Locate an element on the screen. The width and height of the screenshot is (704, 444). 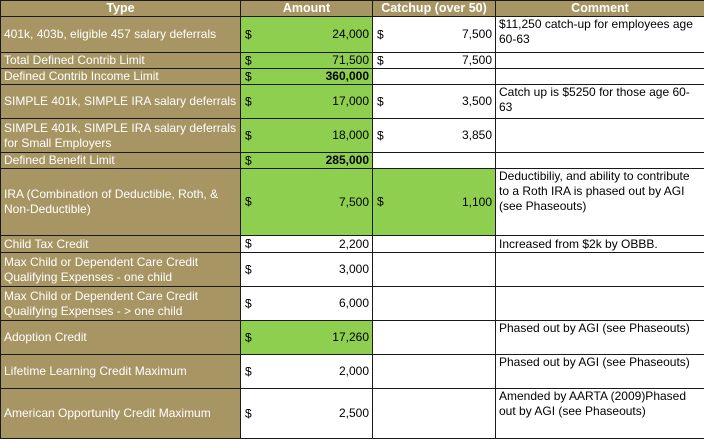
amount-value: 18,000 is located at coordinates (350, 135).